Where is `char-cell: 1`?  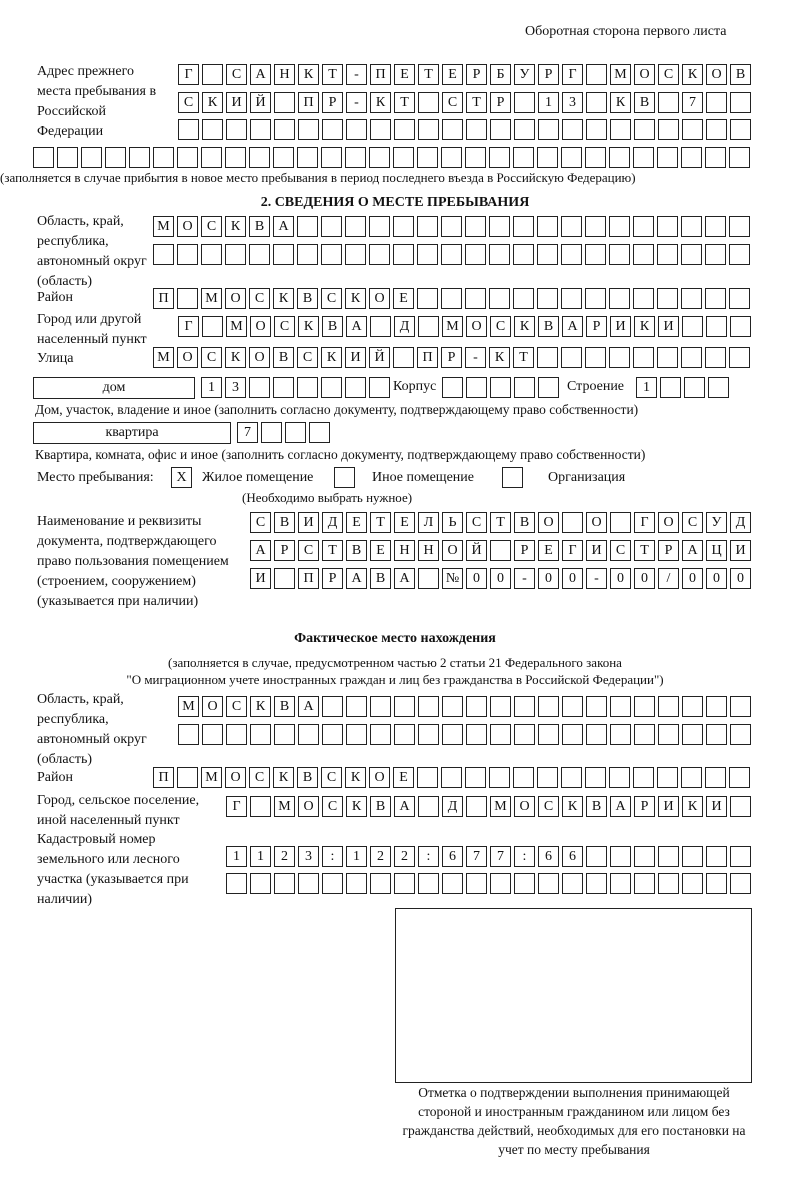
char-cell: 1 is located at coordinates (548, 102).